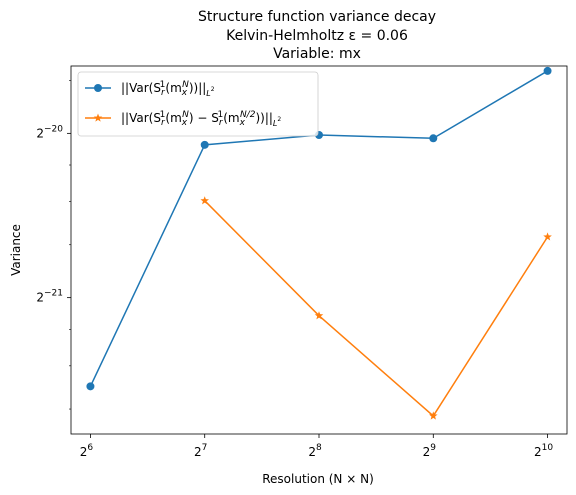  What do you see at coordinates (221, 115) in the screenshot?
I see `legend-2-part-i: 1` at bounding box center [221, 115].